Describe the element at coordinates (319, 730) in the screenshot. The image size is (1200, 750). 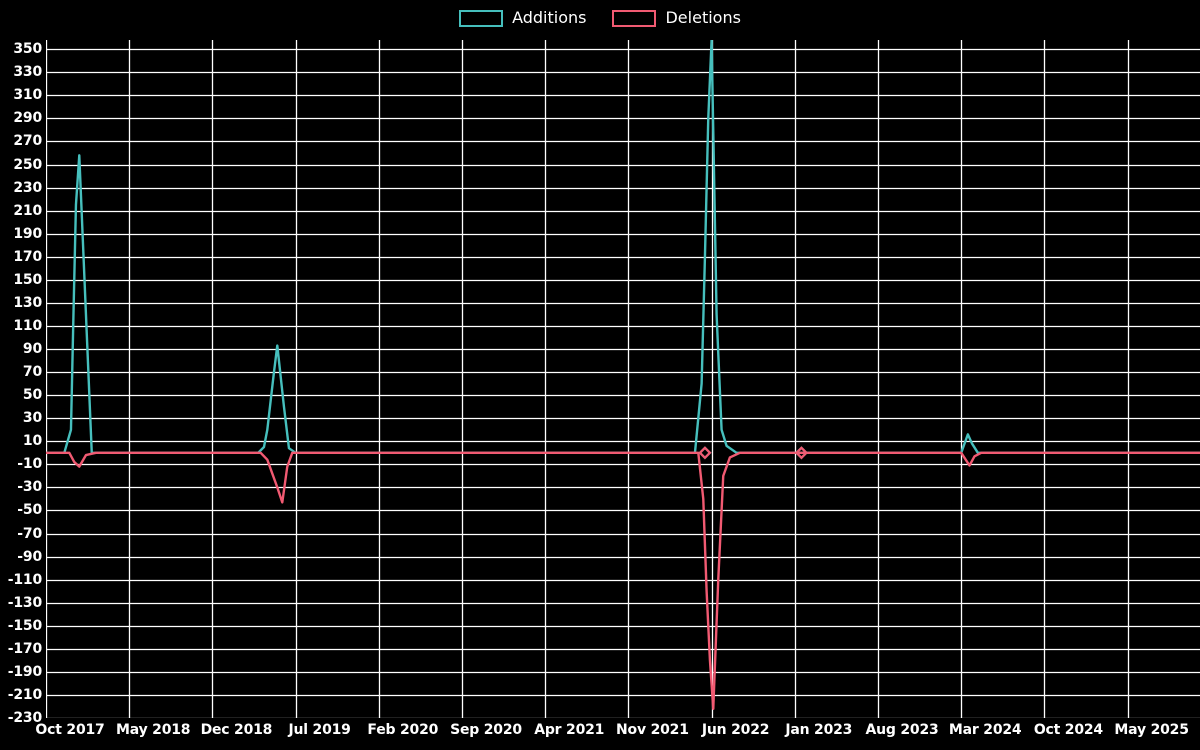
I see `x-tick-label: Jul 2019` at that location.